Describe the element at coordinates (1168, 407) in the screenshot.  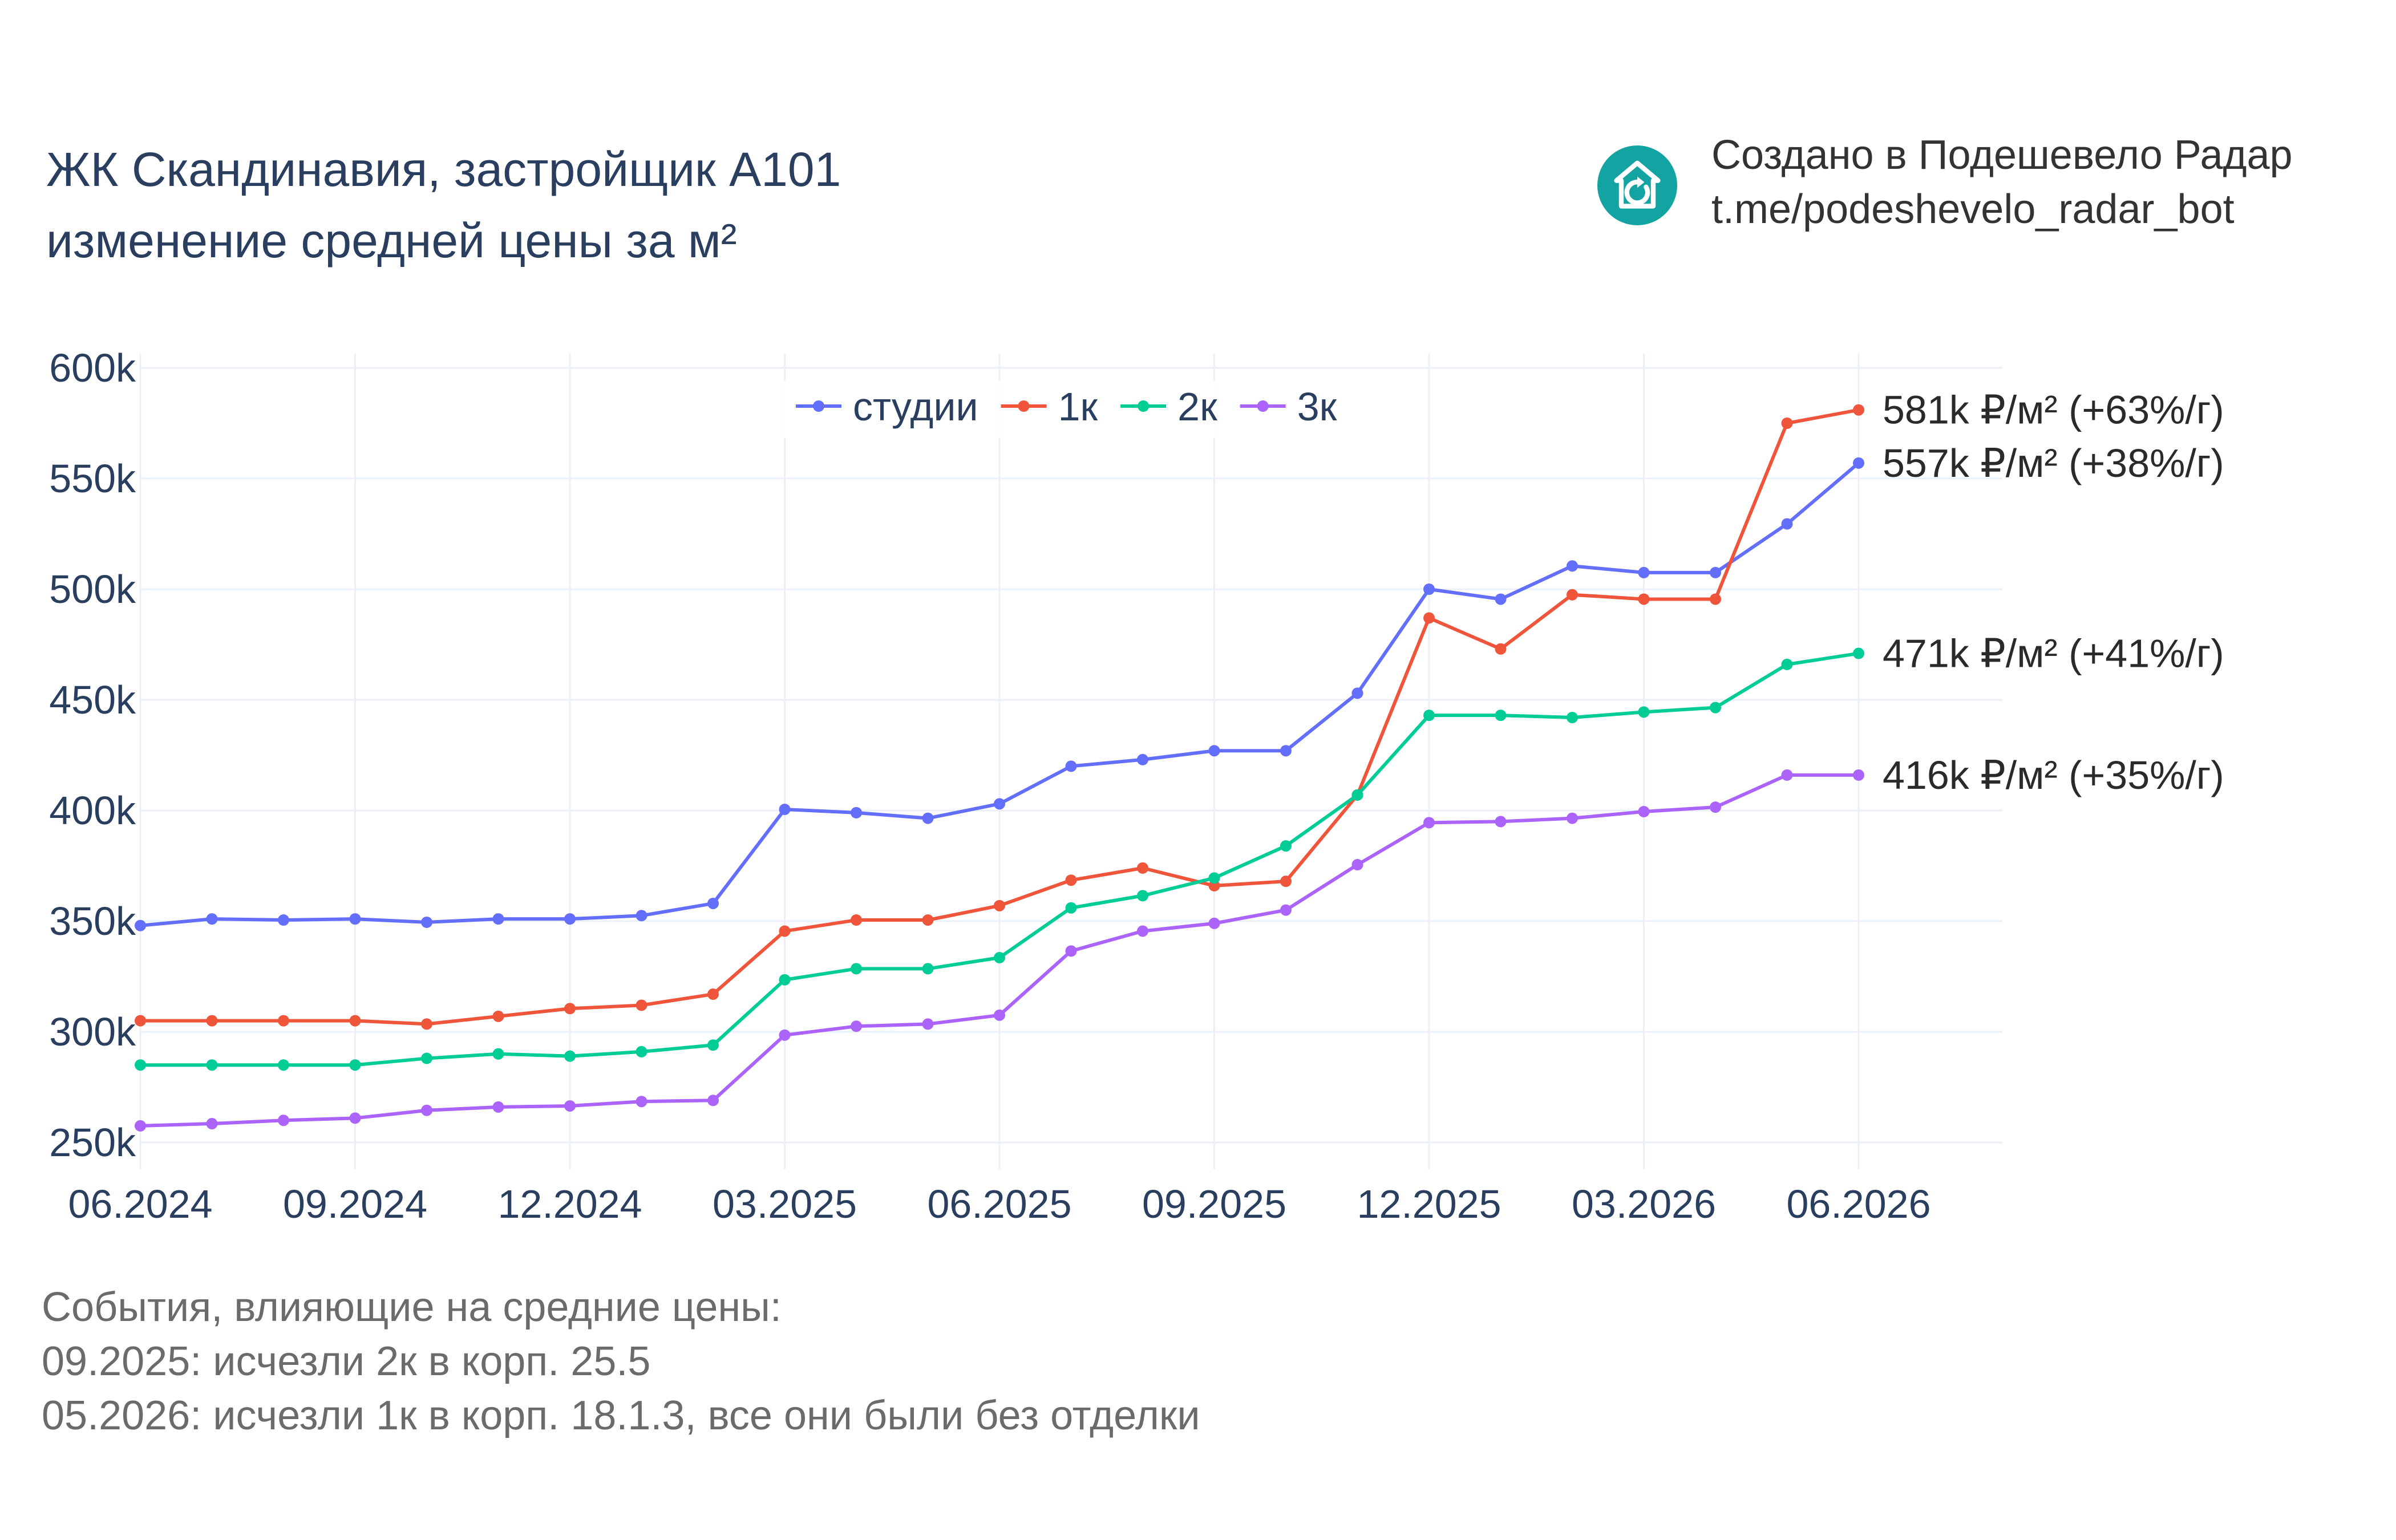
I see `legend-item: 2к` at that location.